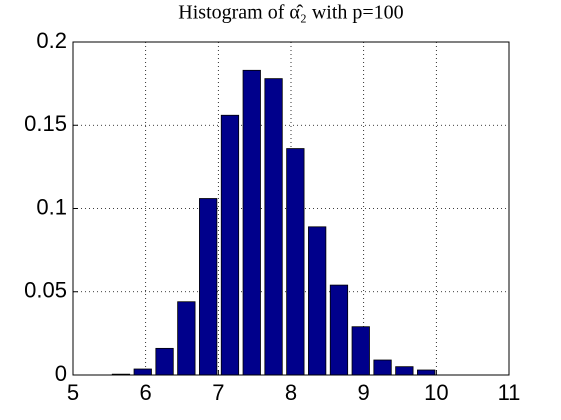 This screenshot has height=420, width=561. I want to click on chart-title: Histogram of α̂₂ with p=100, so click(290, 13).